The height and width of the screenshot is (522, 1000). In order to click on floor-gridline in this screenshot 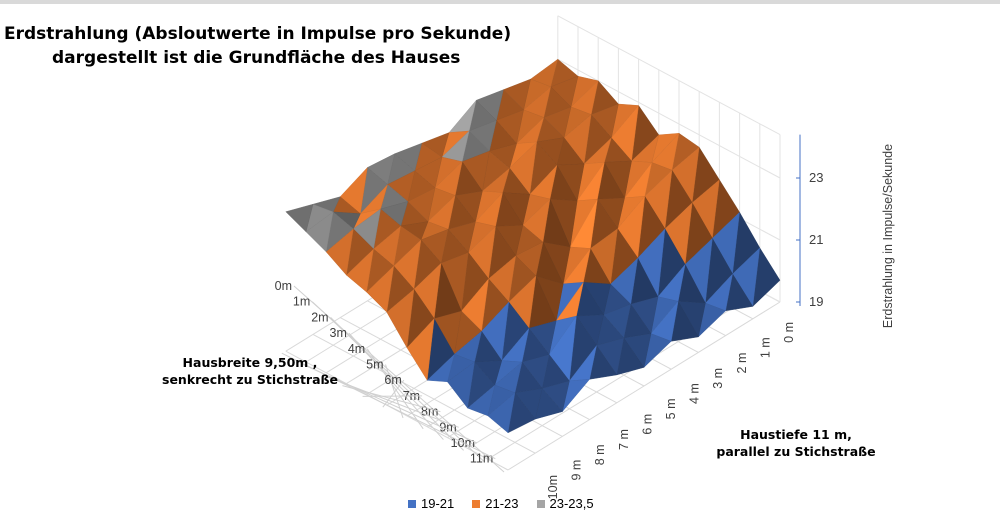, I will do `click(424, 393)`.